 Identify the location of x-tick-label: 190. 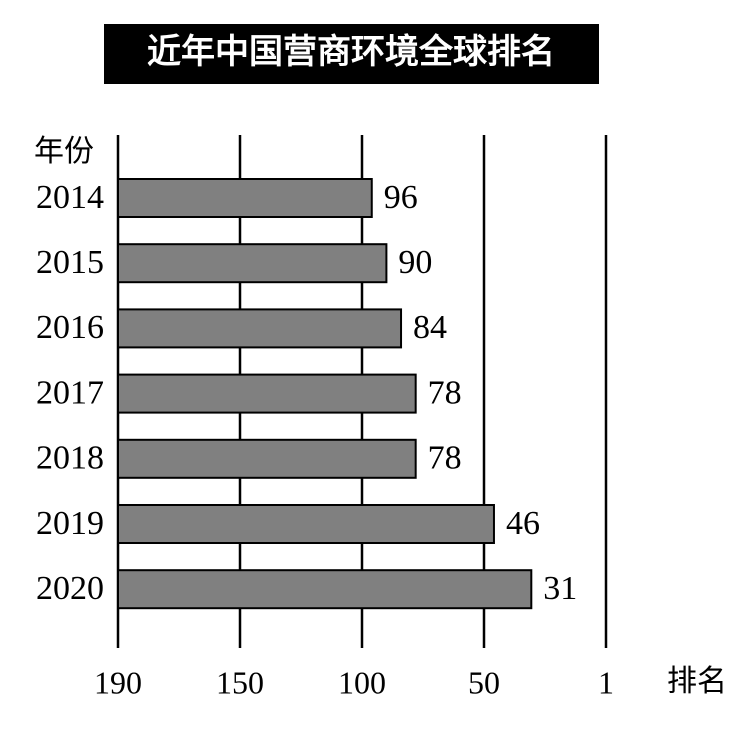
(118, 682).